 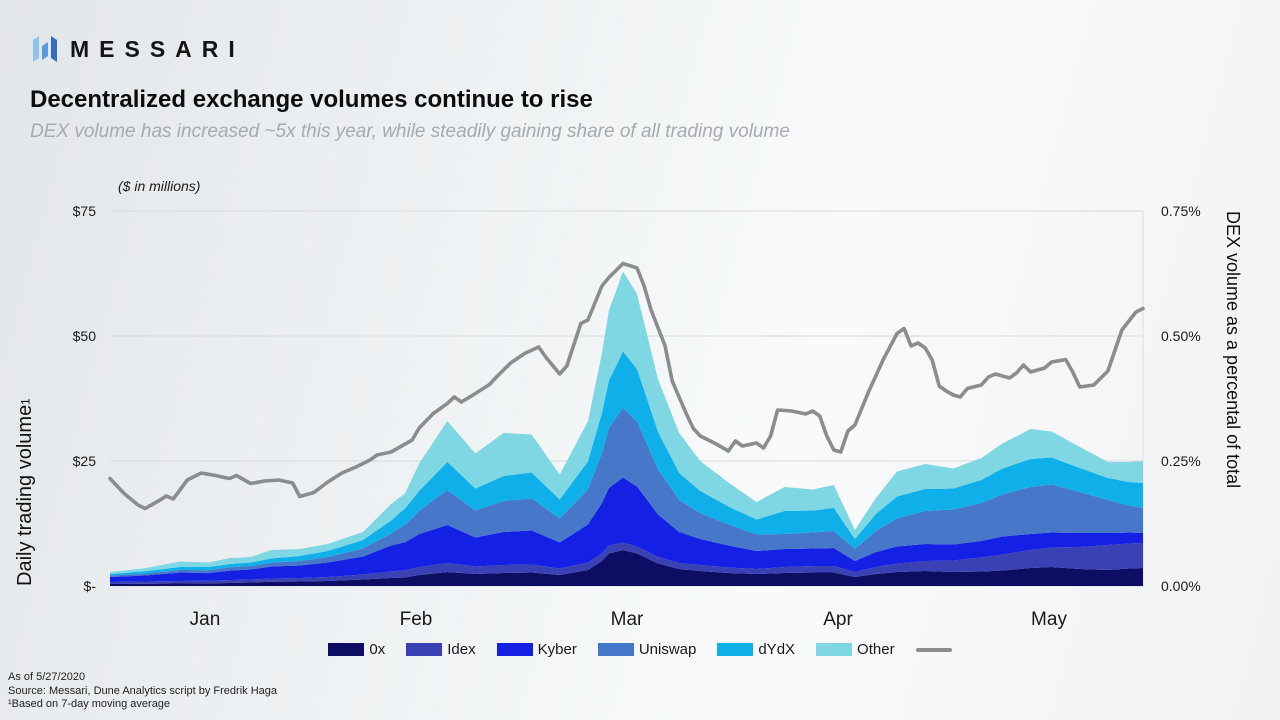 I want to click on legend-label-Uniswap: Uniswap, so click(x=667, y=649).